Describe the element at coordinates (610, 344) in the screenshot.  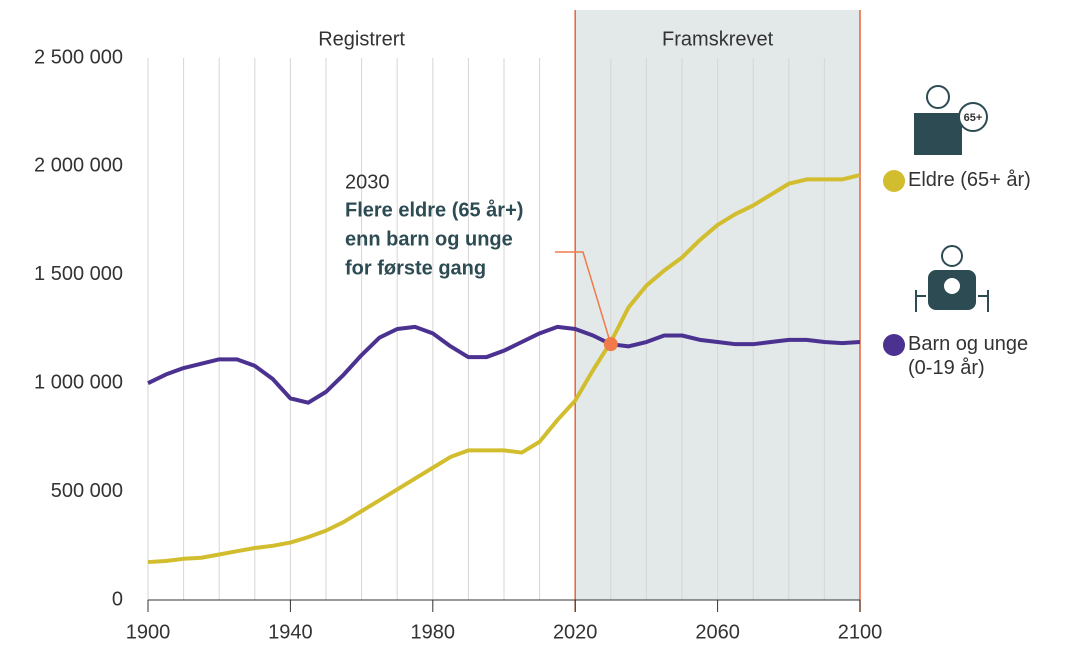
I see `annotation-point` at that location.